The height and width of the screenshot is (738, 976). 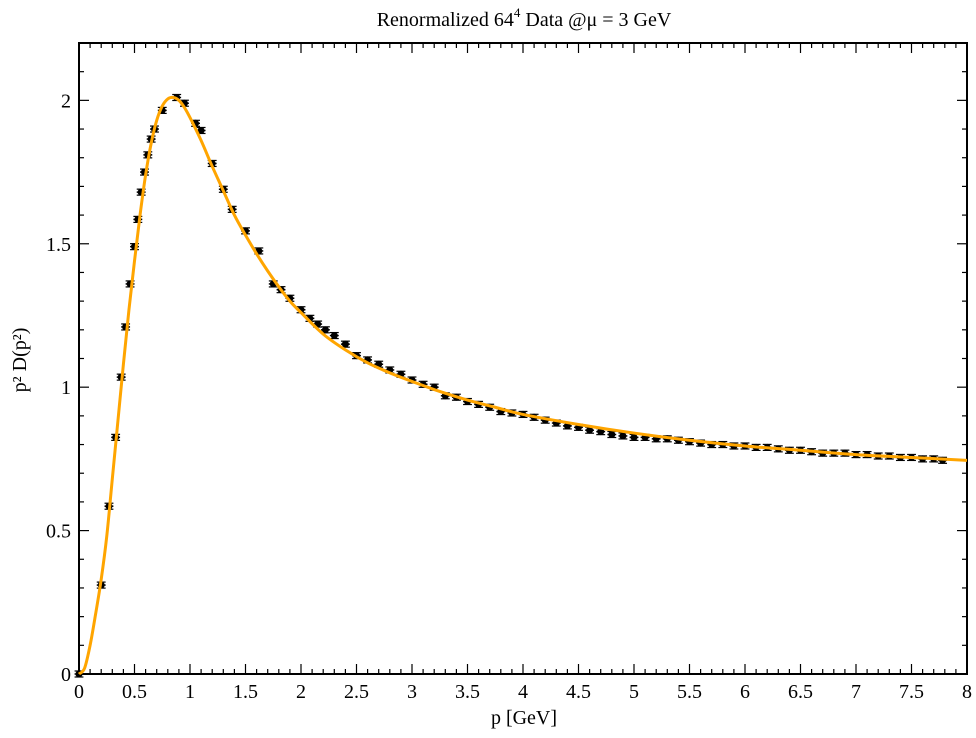 What do you see at coordinates (689, 692) in the screenshot?
I see `x-tick-label: 5.5` at bounding box center [689, 692].